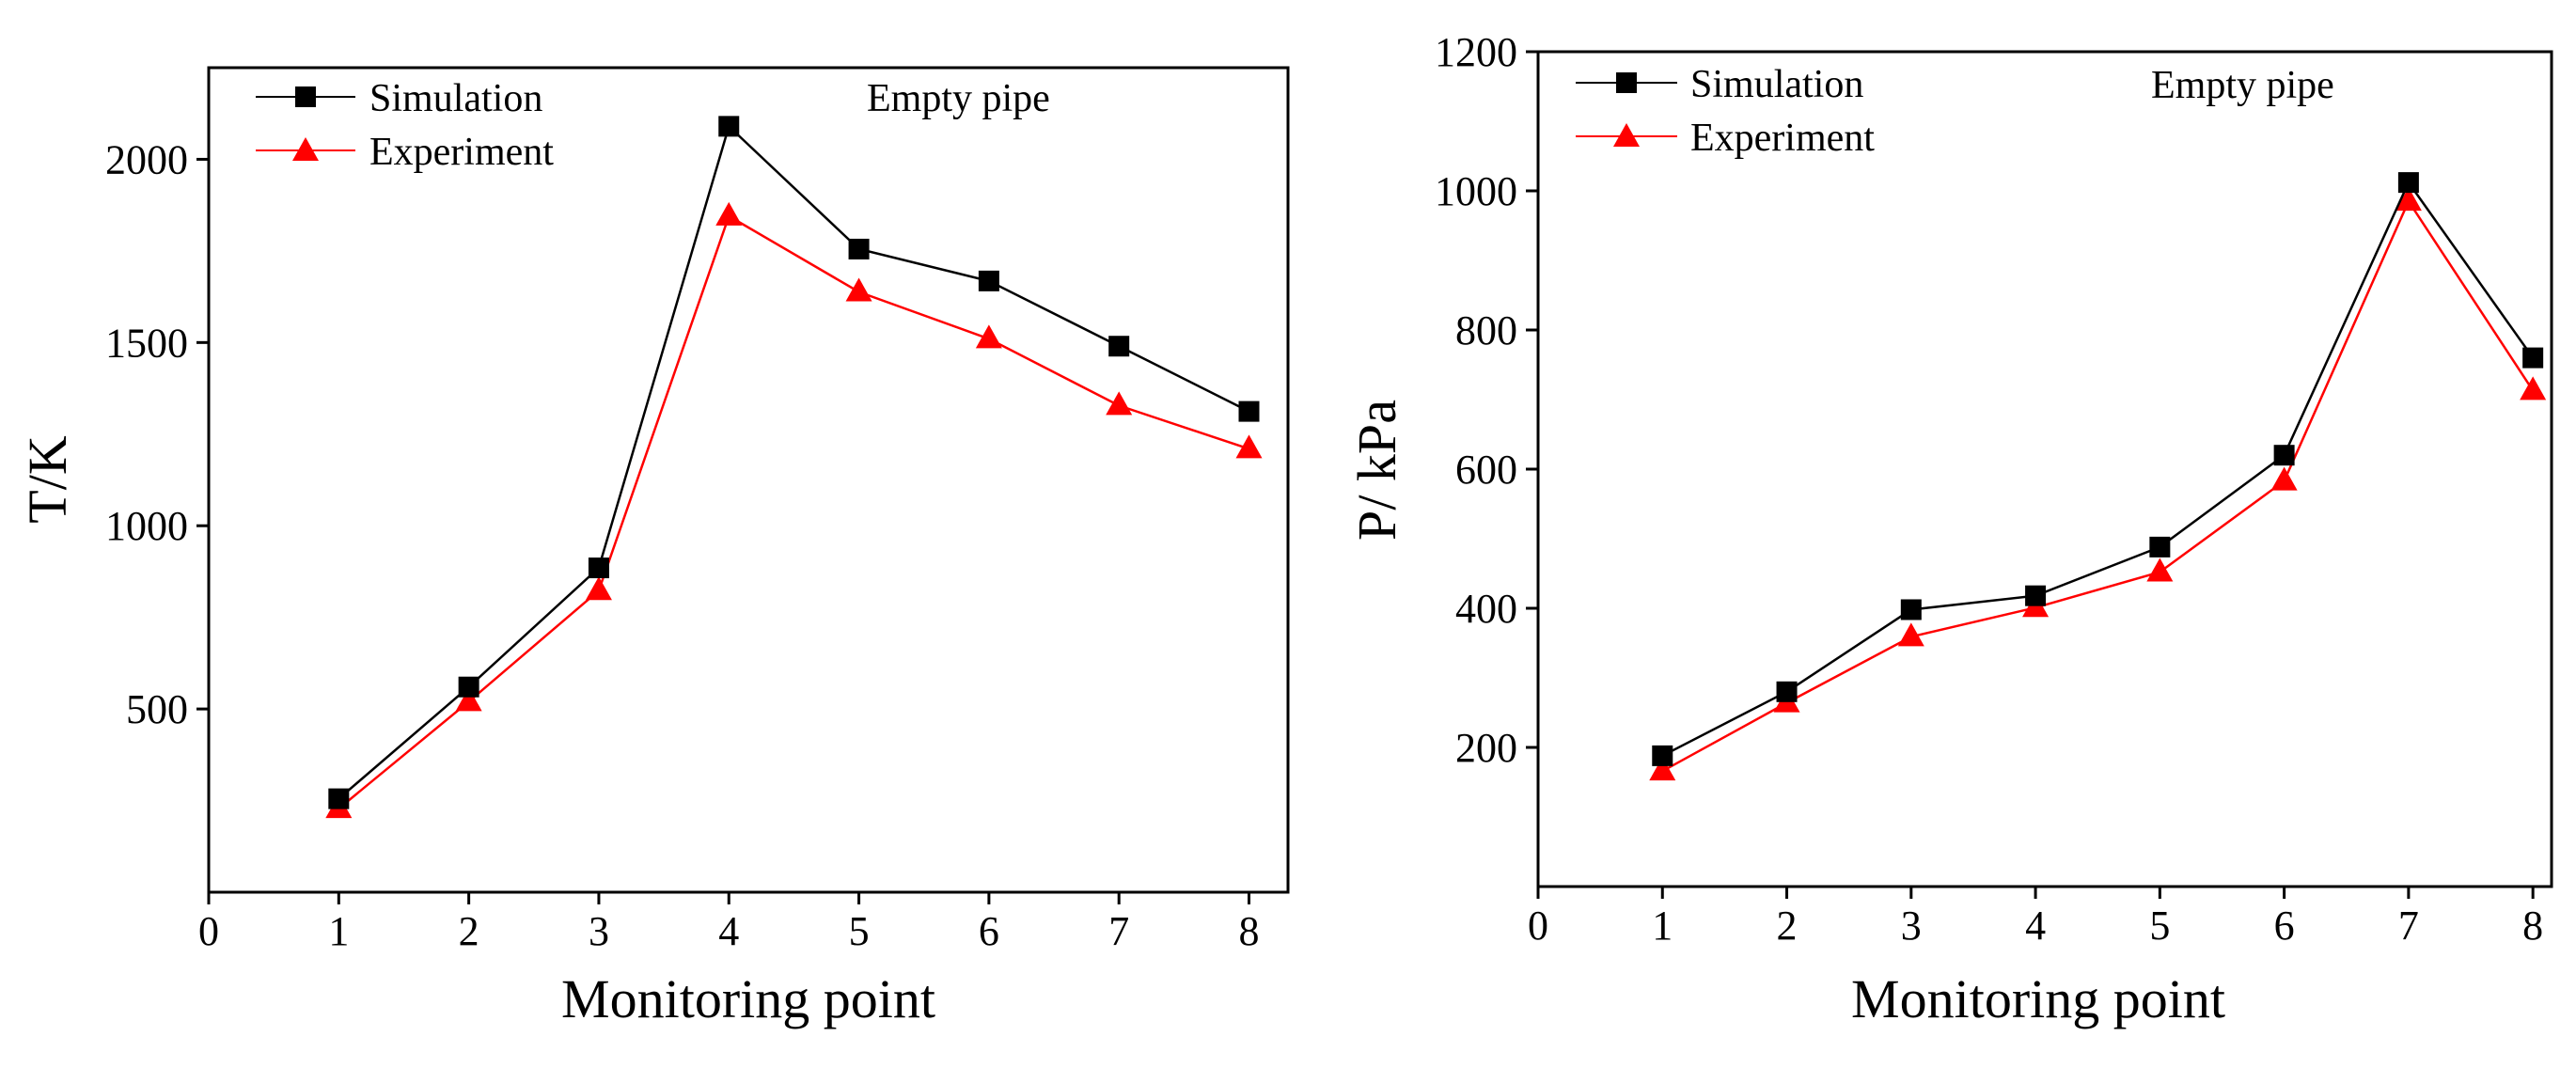  What do you see at coordinates (1476, 52) in the screenshot?
I see `y-tick-label: 1200` at bounding box center [1476, 52].